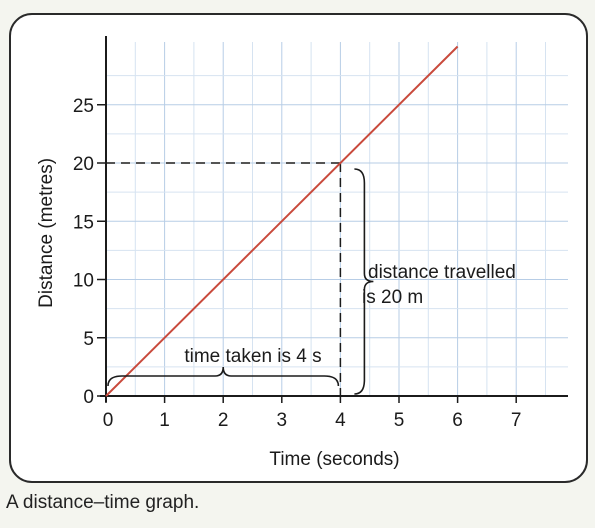  Describe the element at coordinates (223, 420) in the screenshot. I see `x-tick-label: 2` at that location.